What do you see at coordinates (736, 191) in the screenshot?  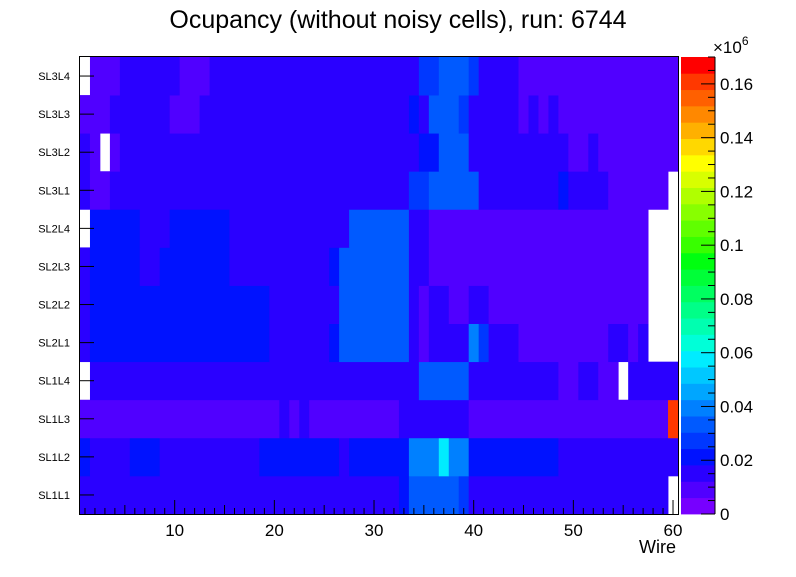 I see `color-scale-tick-label: 0.12` at bounding box center [736, 191].